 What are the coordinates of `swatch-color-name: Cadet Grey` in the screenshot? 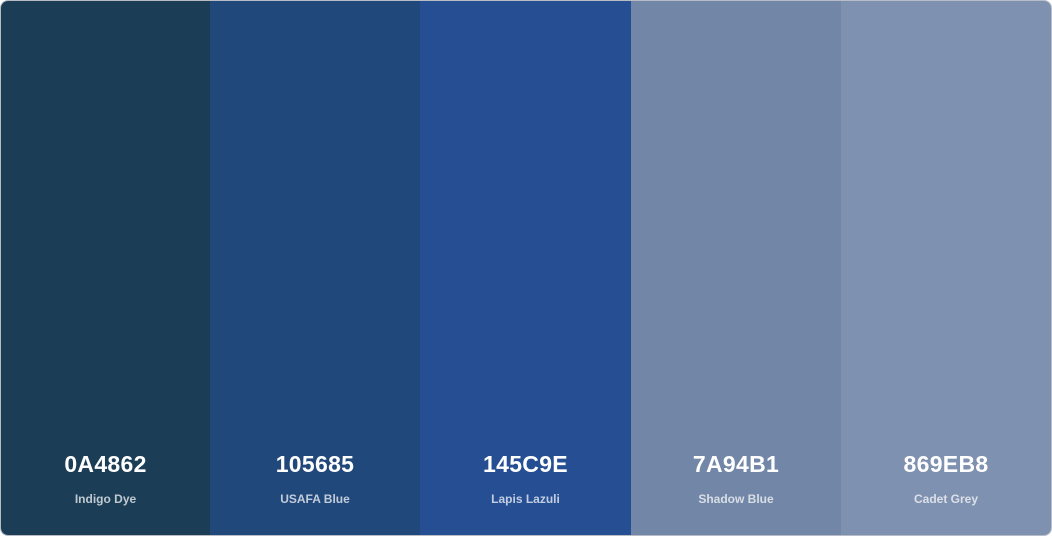 It's located at (946, 499).